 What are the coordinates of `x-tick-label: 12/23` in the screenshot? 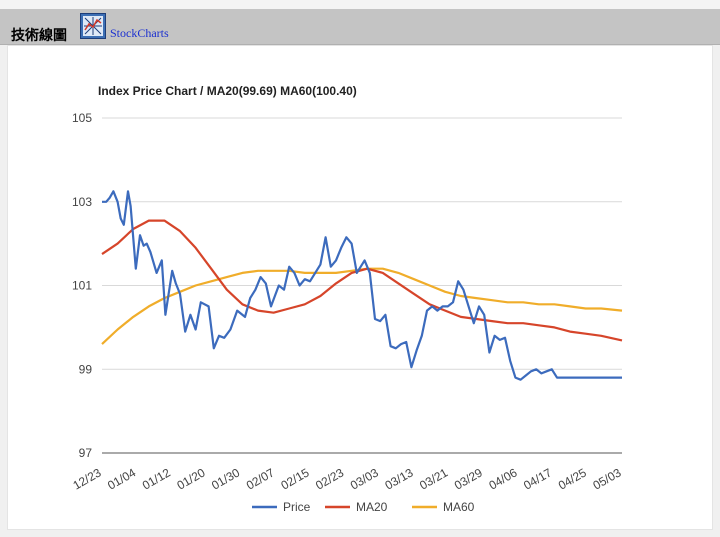 It's located at (86, 478).